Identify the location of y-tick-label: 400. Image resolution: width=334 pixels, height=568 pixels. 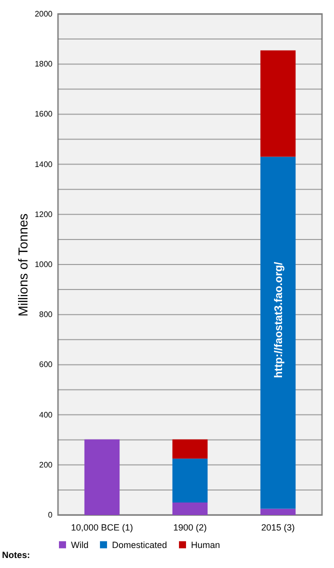
(46, 415).